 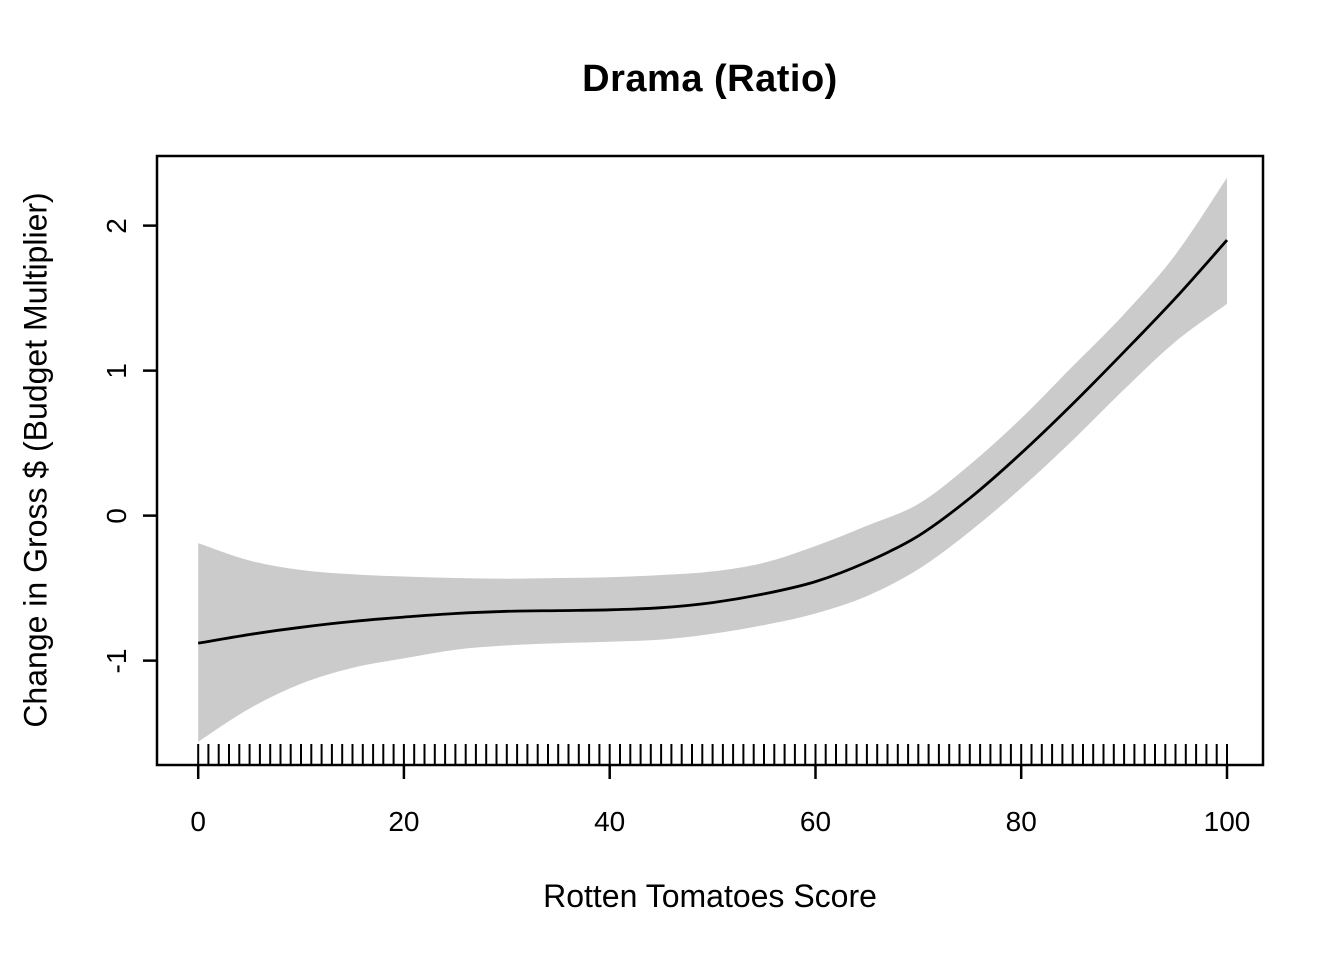 I want to click on x-tick-label: 80, so click(x=1021, y=821).